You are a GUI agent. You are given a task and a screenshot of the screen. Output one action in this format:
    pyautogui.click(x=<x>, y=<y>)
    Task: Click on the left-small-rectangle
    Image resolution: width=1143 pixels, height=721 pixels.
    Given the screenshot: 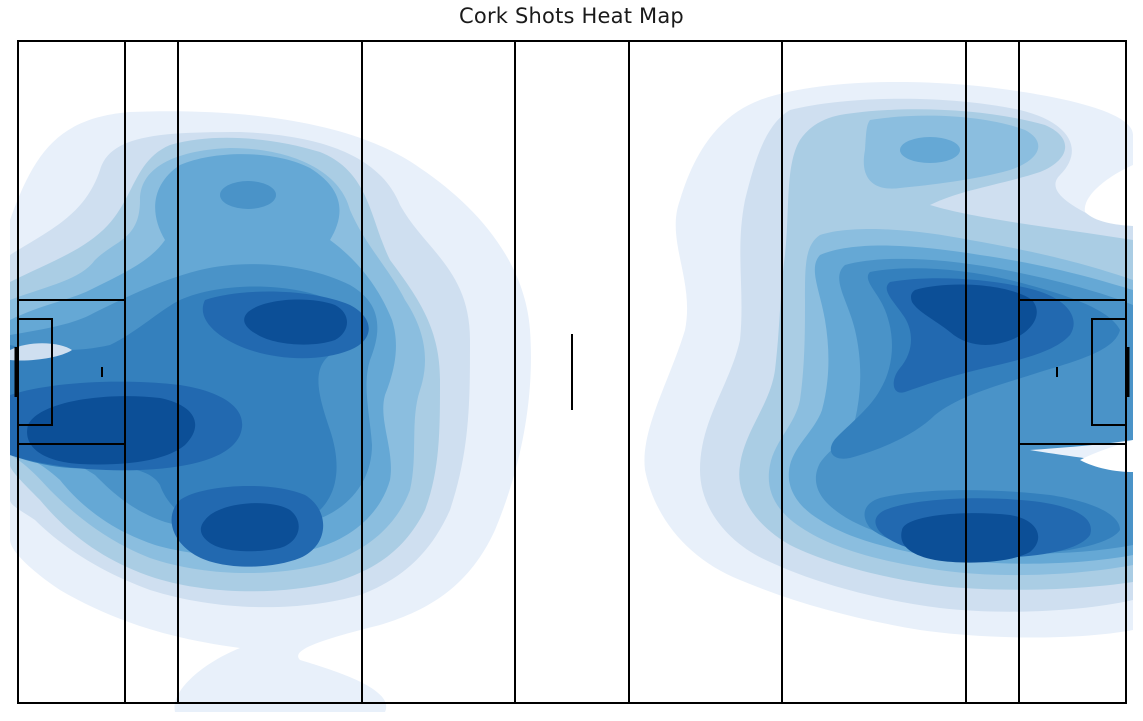 What is the action you would take?
    pyautogui.click(x=35, y=372)
    